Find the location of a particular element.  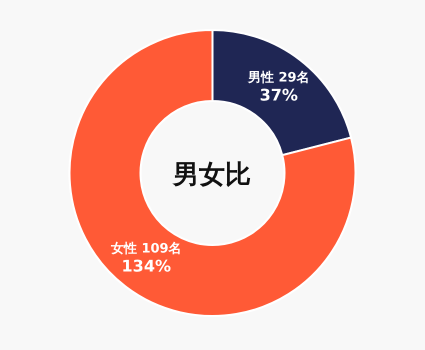

text: 37% is located at coordinates (279, 95).